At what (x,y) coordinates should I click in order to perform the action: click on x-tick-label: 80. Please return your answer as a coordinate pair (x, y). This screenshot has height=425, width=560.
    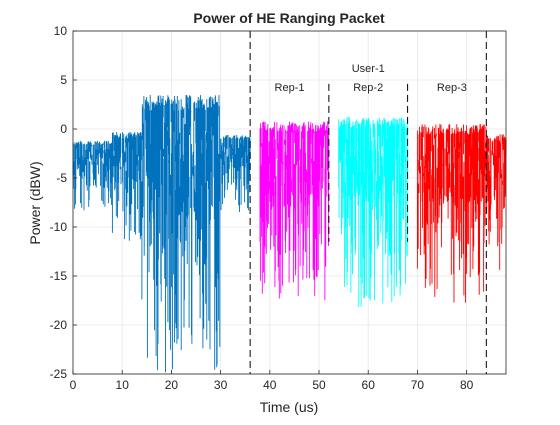
    Looking at the image, I should click on (467, 385).